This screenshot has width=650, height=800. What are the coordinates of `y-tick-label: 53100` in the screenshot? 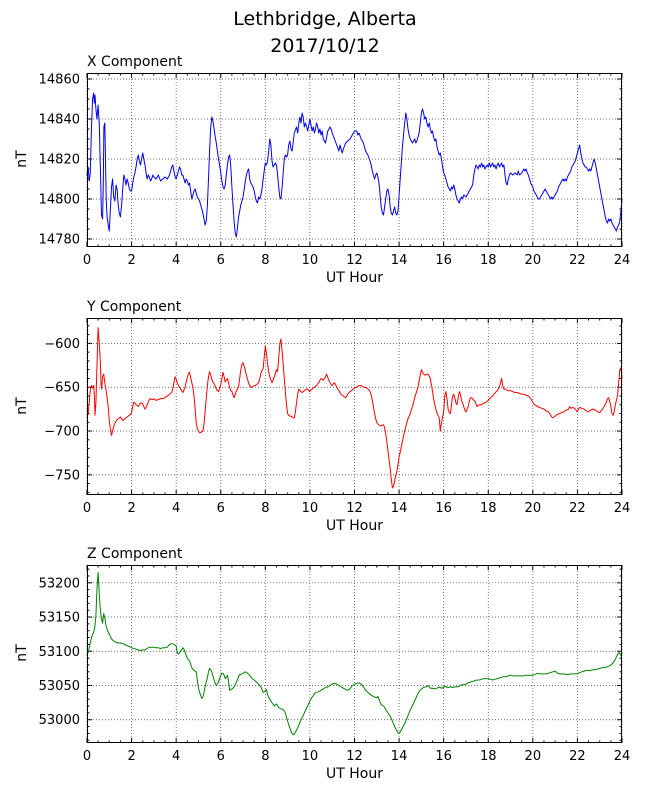 It's located at (59, 652).